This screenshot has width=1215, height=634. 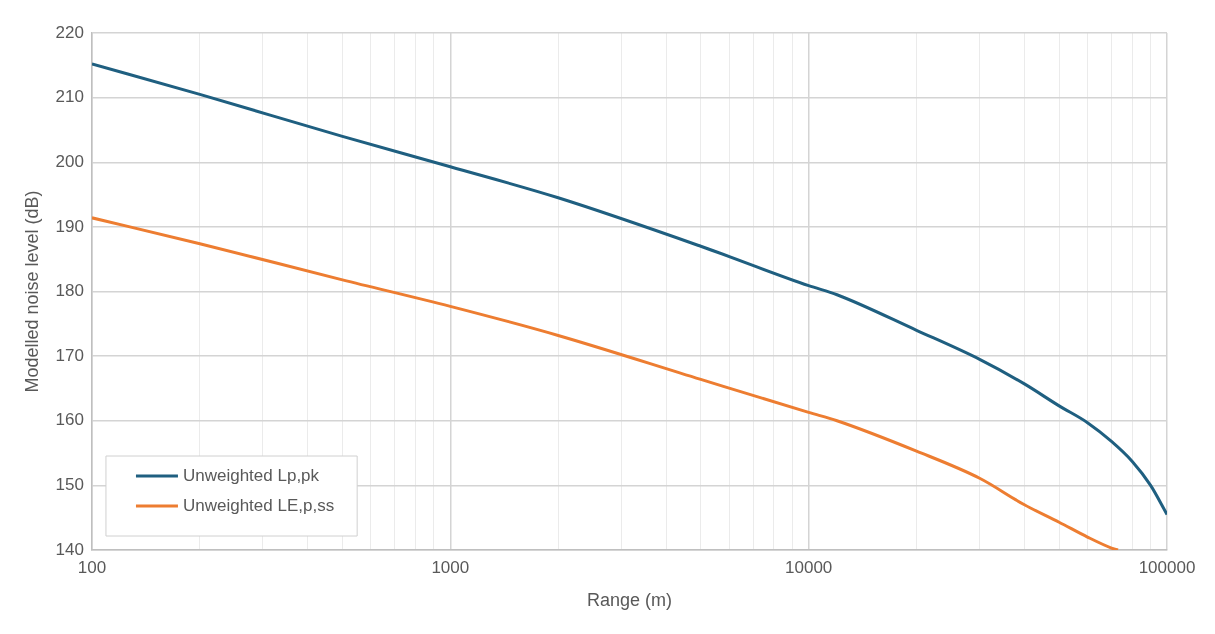 What do you see at coordinates (69, 291) in the screenshot?
I see `y-tick-label: 180` at bounding box center [69, 291].